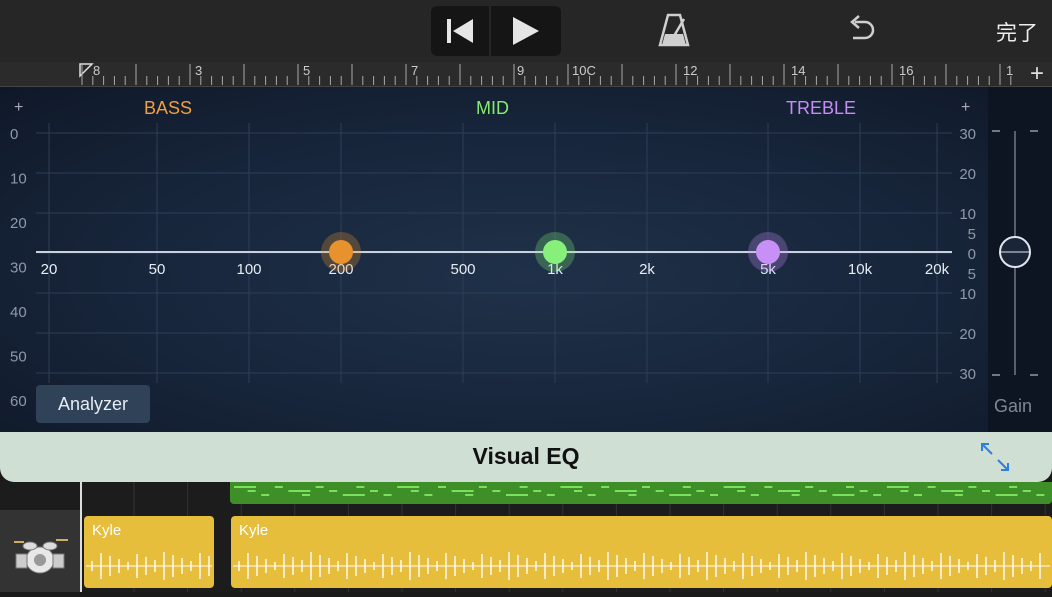 The image size is (1052, 597). I want to click on timeline-ruler: 8 3 5 7 9 10C 12 14 16 1 +, so click(526, 73).